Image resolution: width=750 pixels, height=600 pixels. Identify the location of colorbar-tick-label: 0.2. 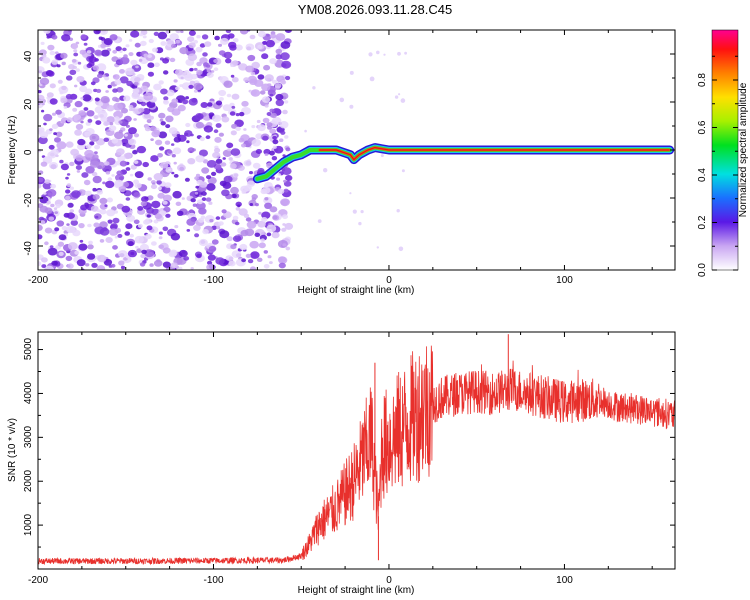
(702, 222).